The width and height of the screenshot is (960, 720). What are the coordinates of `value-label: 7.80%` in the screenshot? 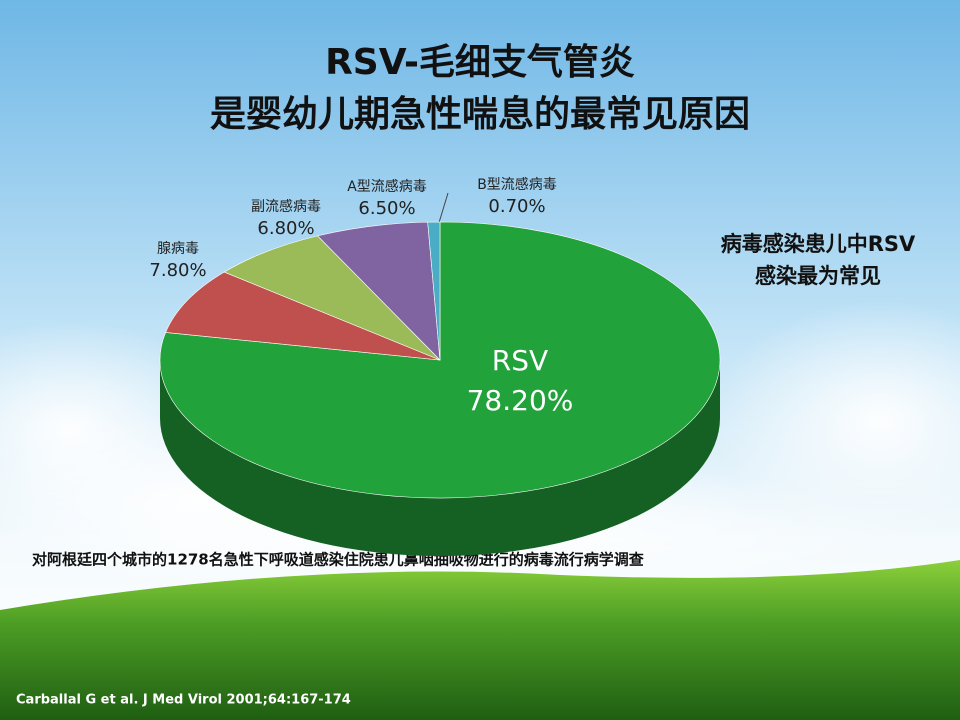 It's located at (177, 270).